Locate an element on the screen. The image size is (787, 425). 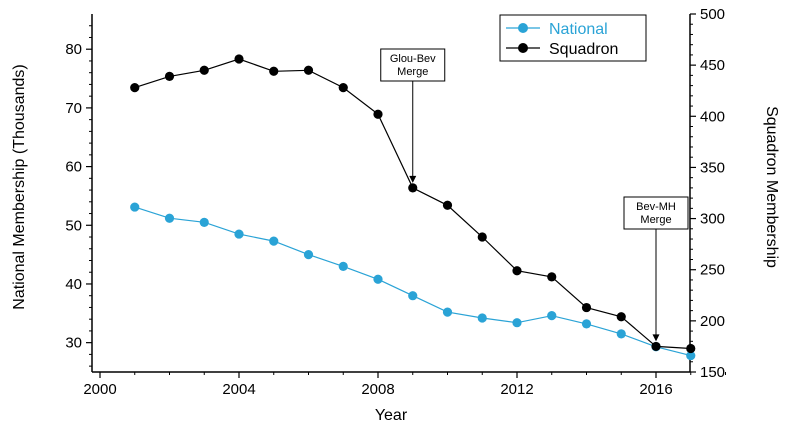
left-tick-label: 50 is located at coordinates (73, 225).